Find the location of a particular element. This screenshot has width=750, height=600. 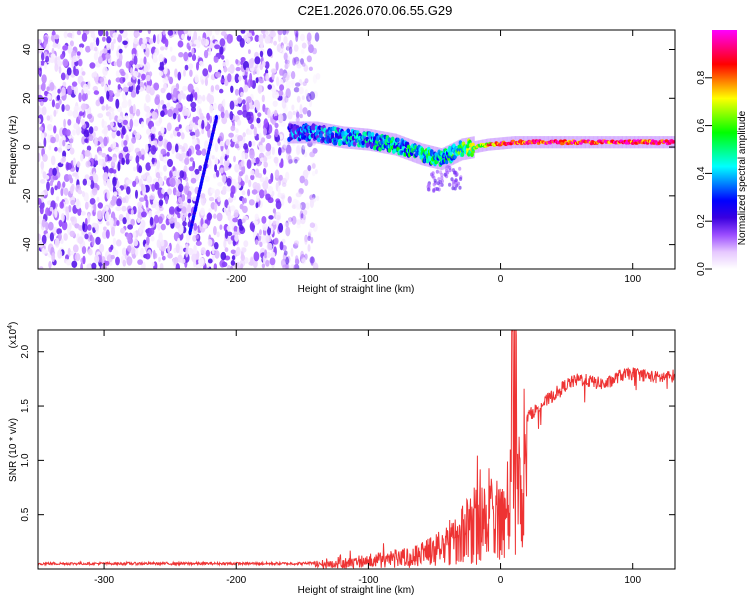

spectrogram-x-label: Height of straight line (km) is located at coordinates (356, 289).